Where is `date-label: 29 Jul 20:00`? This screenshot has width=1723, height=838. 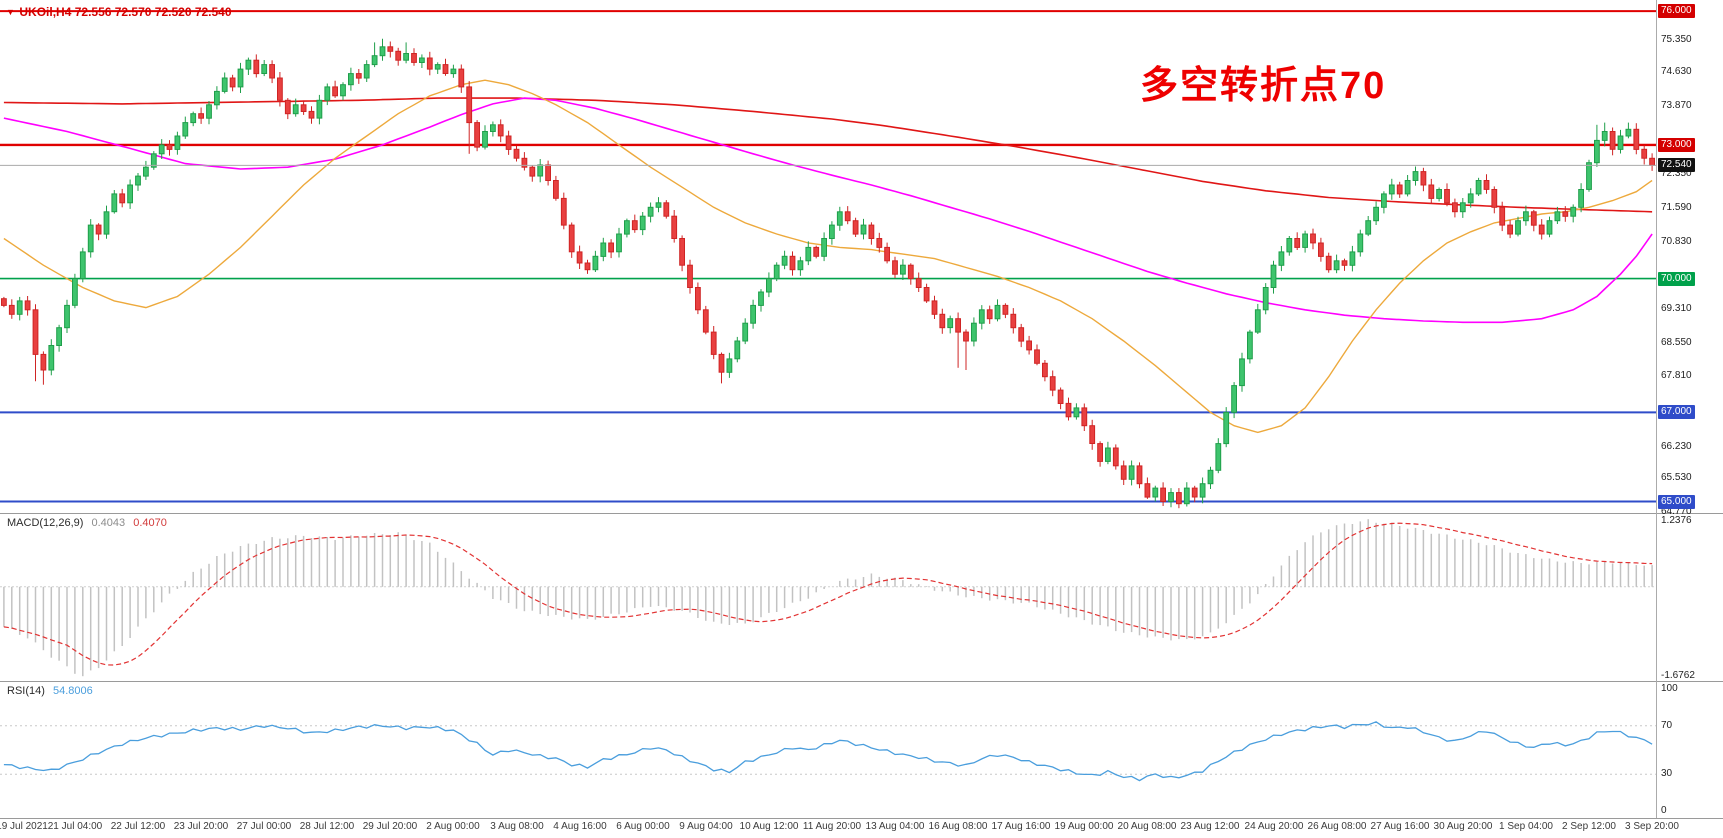 date-label: 29 Jul 20:00 is located at coordinates (390, 826).